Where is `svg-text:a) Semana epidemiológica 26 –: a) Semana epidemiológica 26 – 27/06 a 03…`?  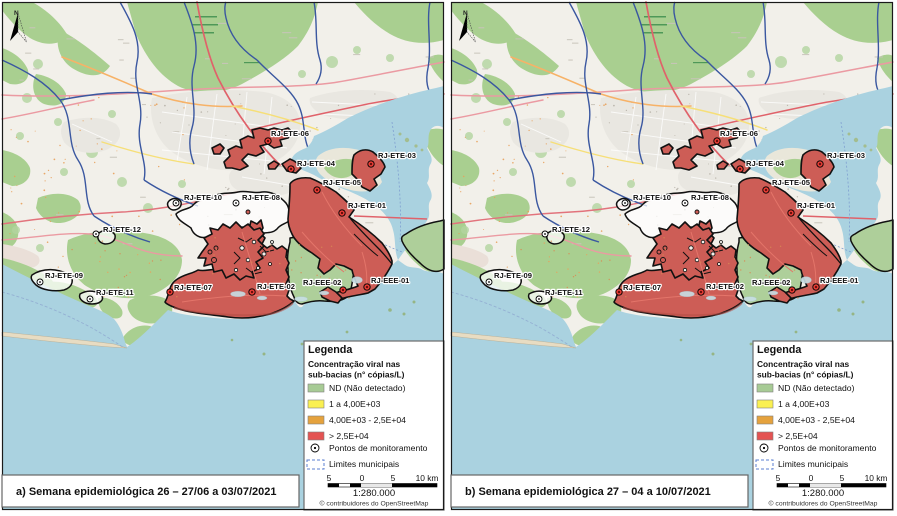
svg-text:a) Semana epidemiológica 26 –: a) Semana epidemiológica 26 – 27/06 a 03… is located at coordinates (146, 492).